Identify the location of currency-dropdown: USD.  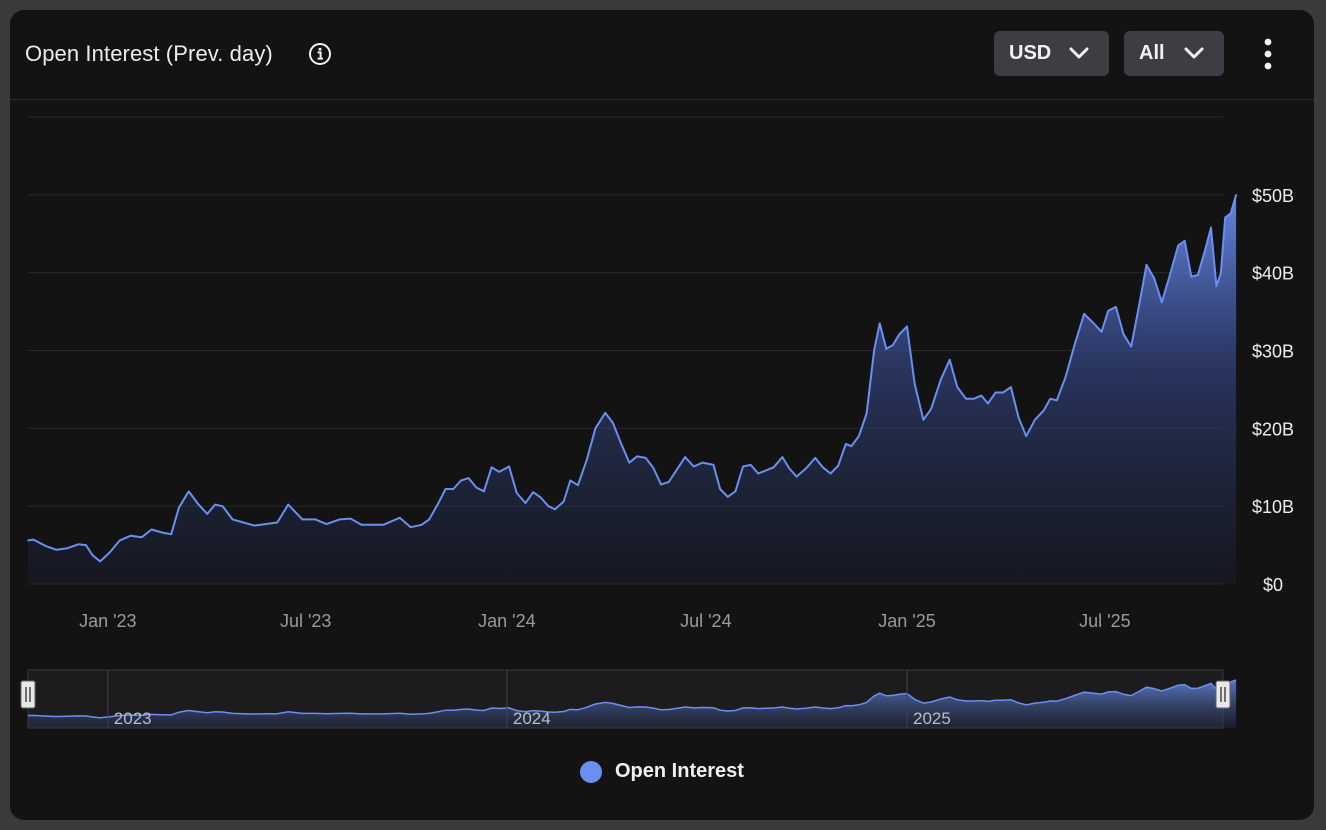
(1051, 53).